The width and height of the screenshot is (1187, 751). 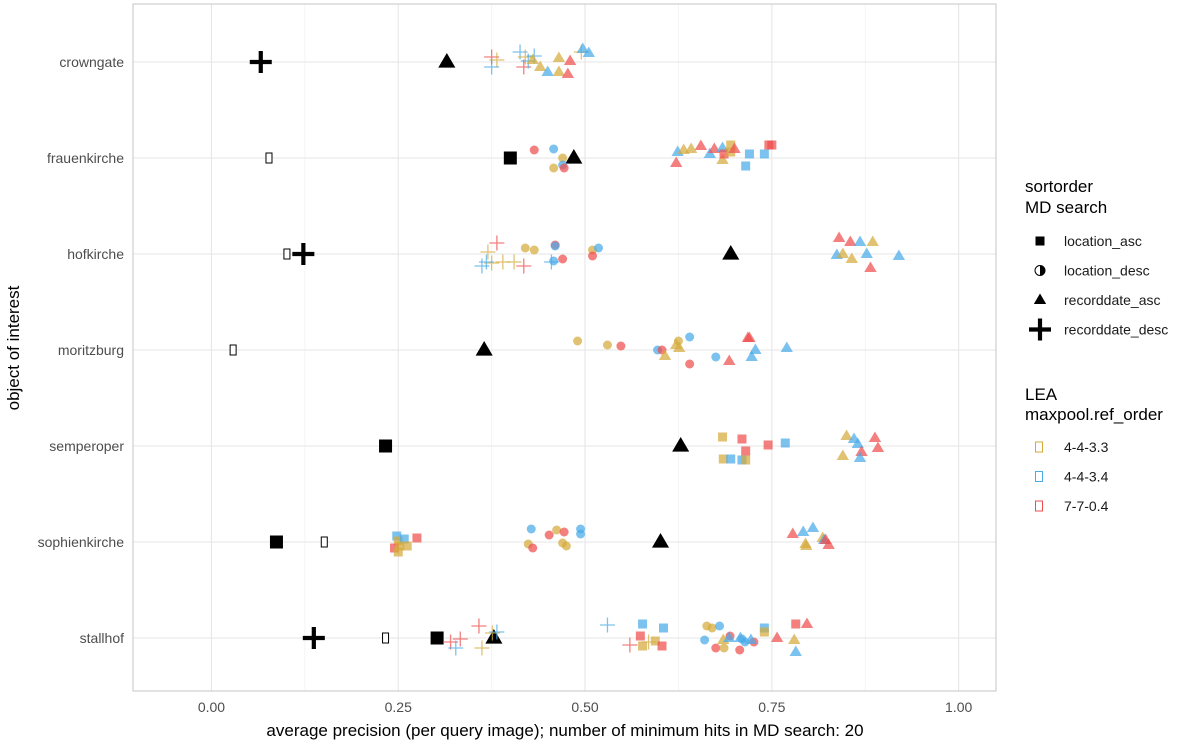 I want to click on legend-label-7-7-0-4: 7-7-0.4, so click(x=1086, y=506).